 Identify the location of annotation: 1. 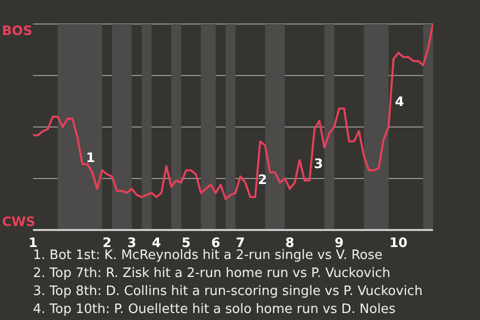
(91, 158).